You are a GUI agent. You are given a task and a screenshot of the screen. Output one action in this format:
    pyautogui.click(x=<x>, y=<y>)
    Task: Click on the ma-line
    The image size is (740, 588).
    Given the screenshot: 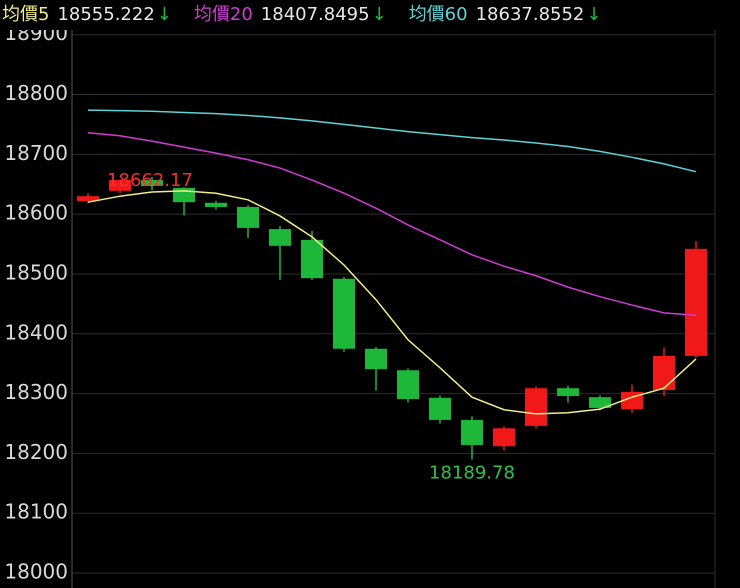 What is the action you would take?
    pyautogui.click(x=392, y=141)
    